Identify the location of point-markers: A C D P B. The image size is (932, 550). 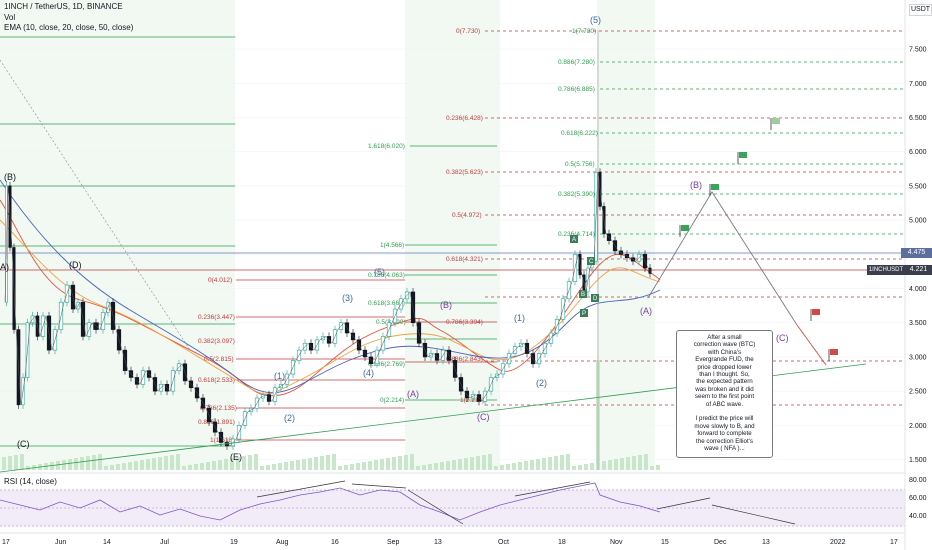
(584, 276).